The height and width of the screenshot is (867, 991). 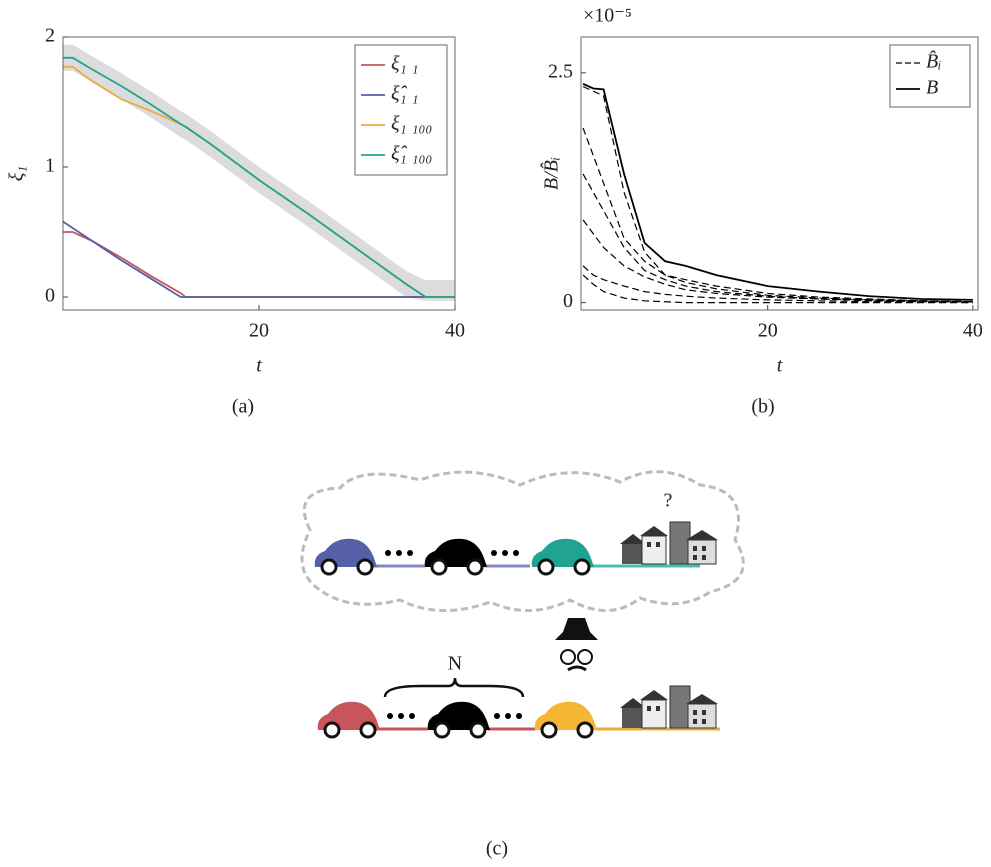 What do you see at coordinates (668, 501) in the screenshot?
I see `question-mark: ?` at bounding box center [668, 501].